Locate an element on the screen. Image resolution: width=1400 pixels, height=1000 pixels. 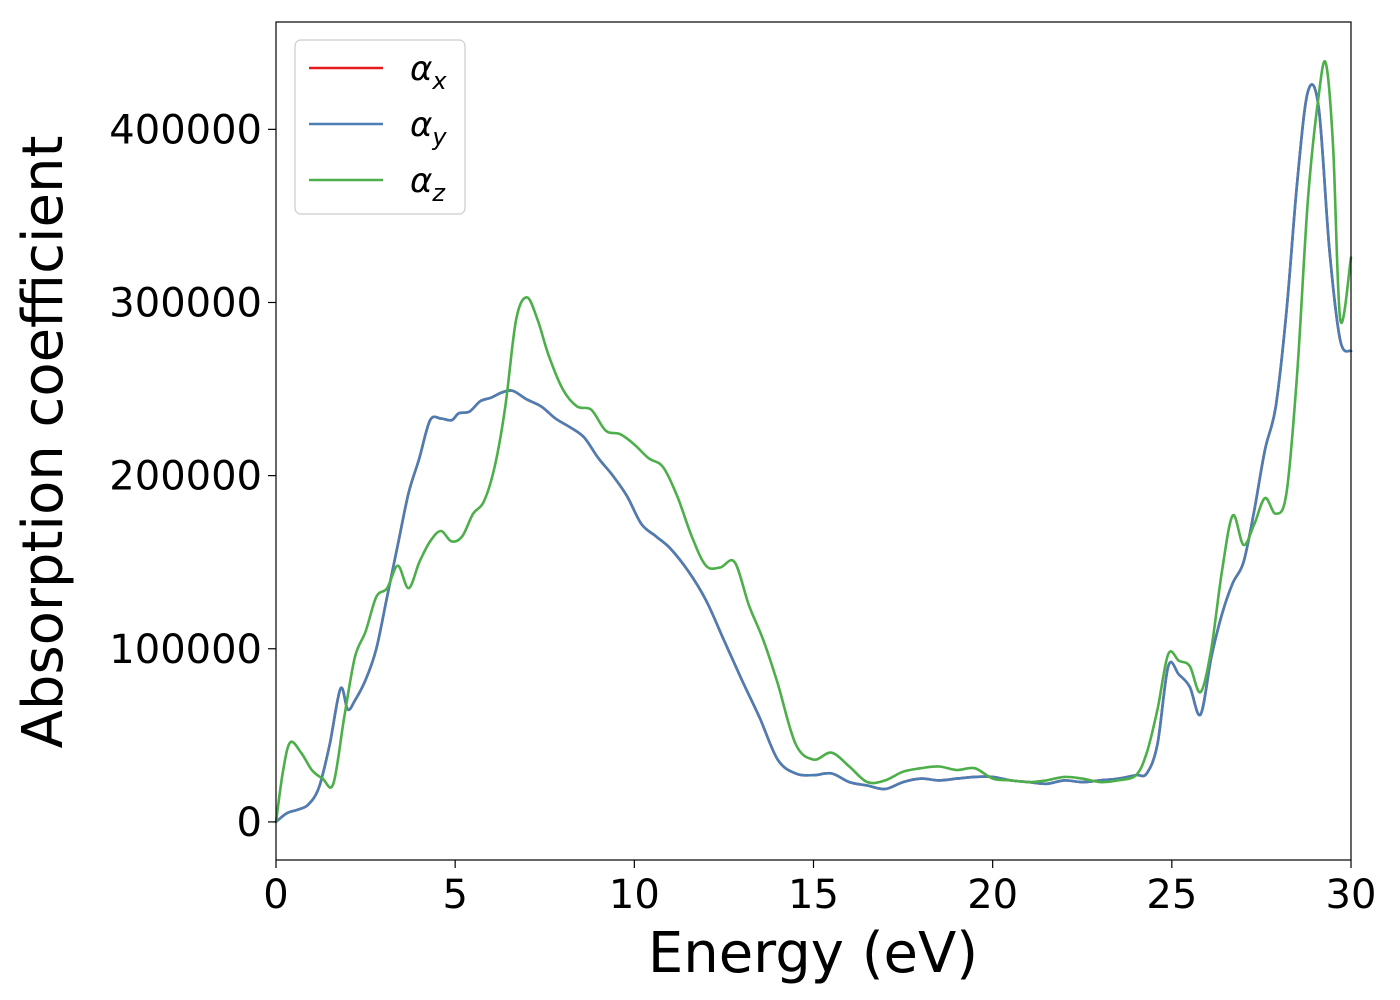
y-axis-title: Absorption coefficient is located at coordinates (43, 442).